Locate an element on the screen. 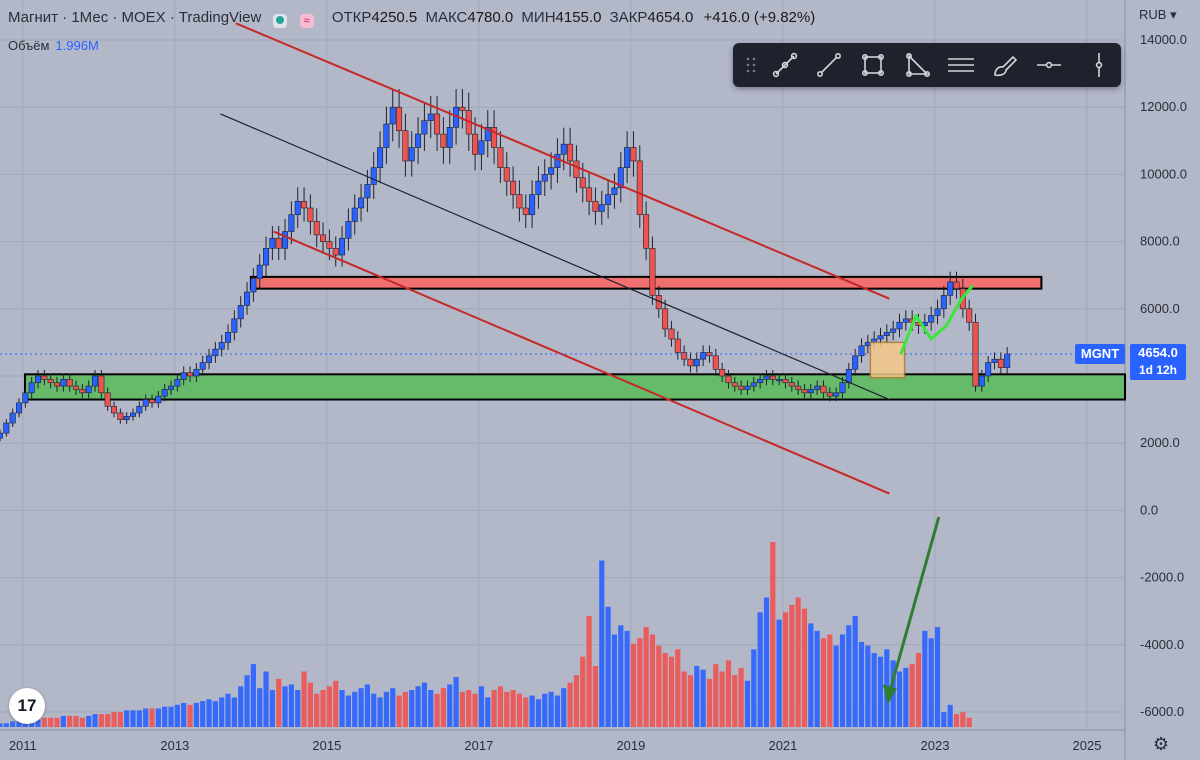  last-price-tag: 4654.0 1d 12h is located at coordinates (1158, 362).